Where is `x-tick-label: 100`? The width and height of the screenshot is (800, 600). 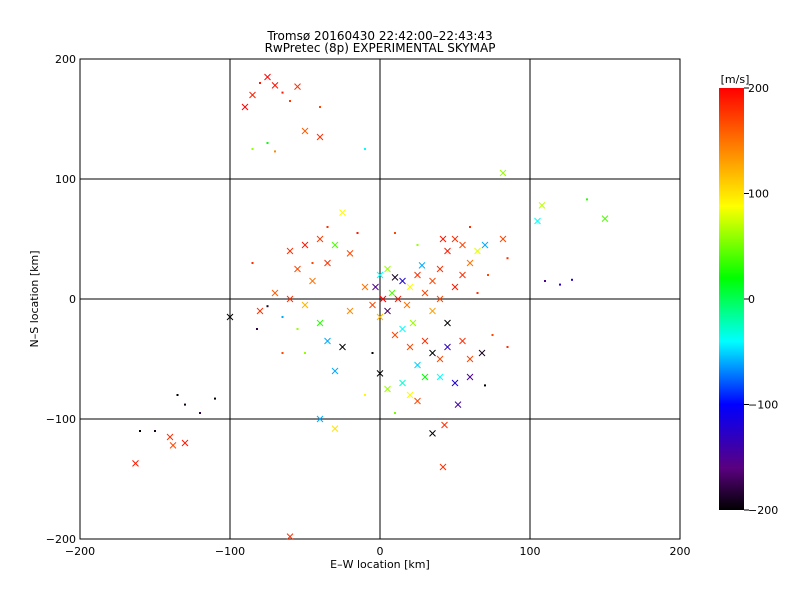
x-tick-label: 100 is located at coordinates (530, 551).